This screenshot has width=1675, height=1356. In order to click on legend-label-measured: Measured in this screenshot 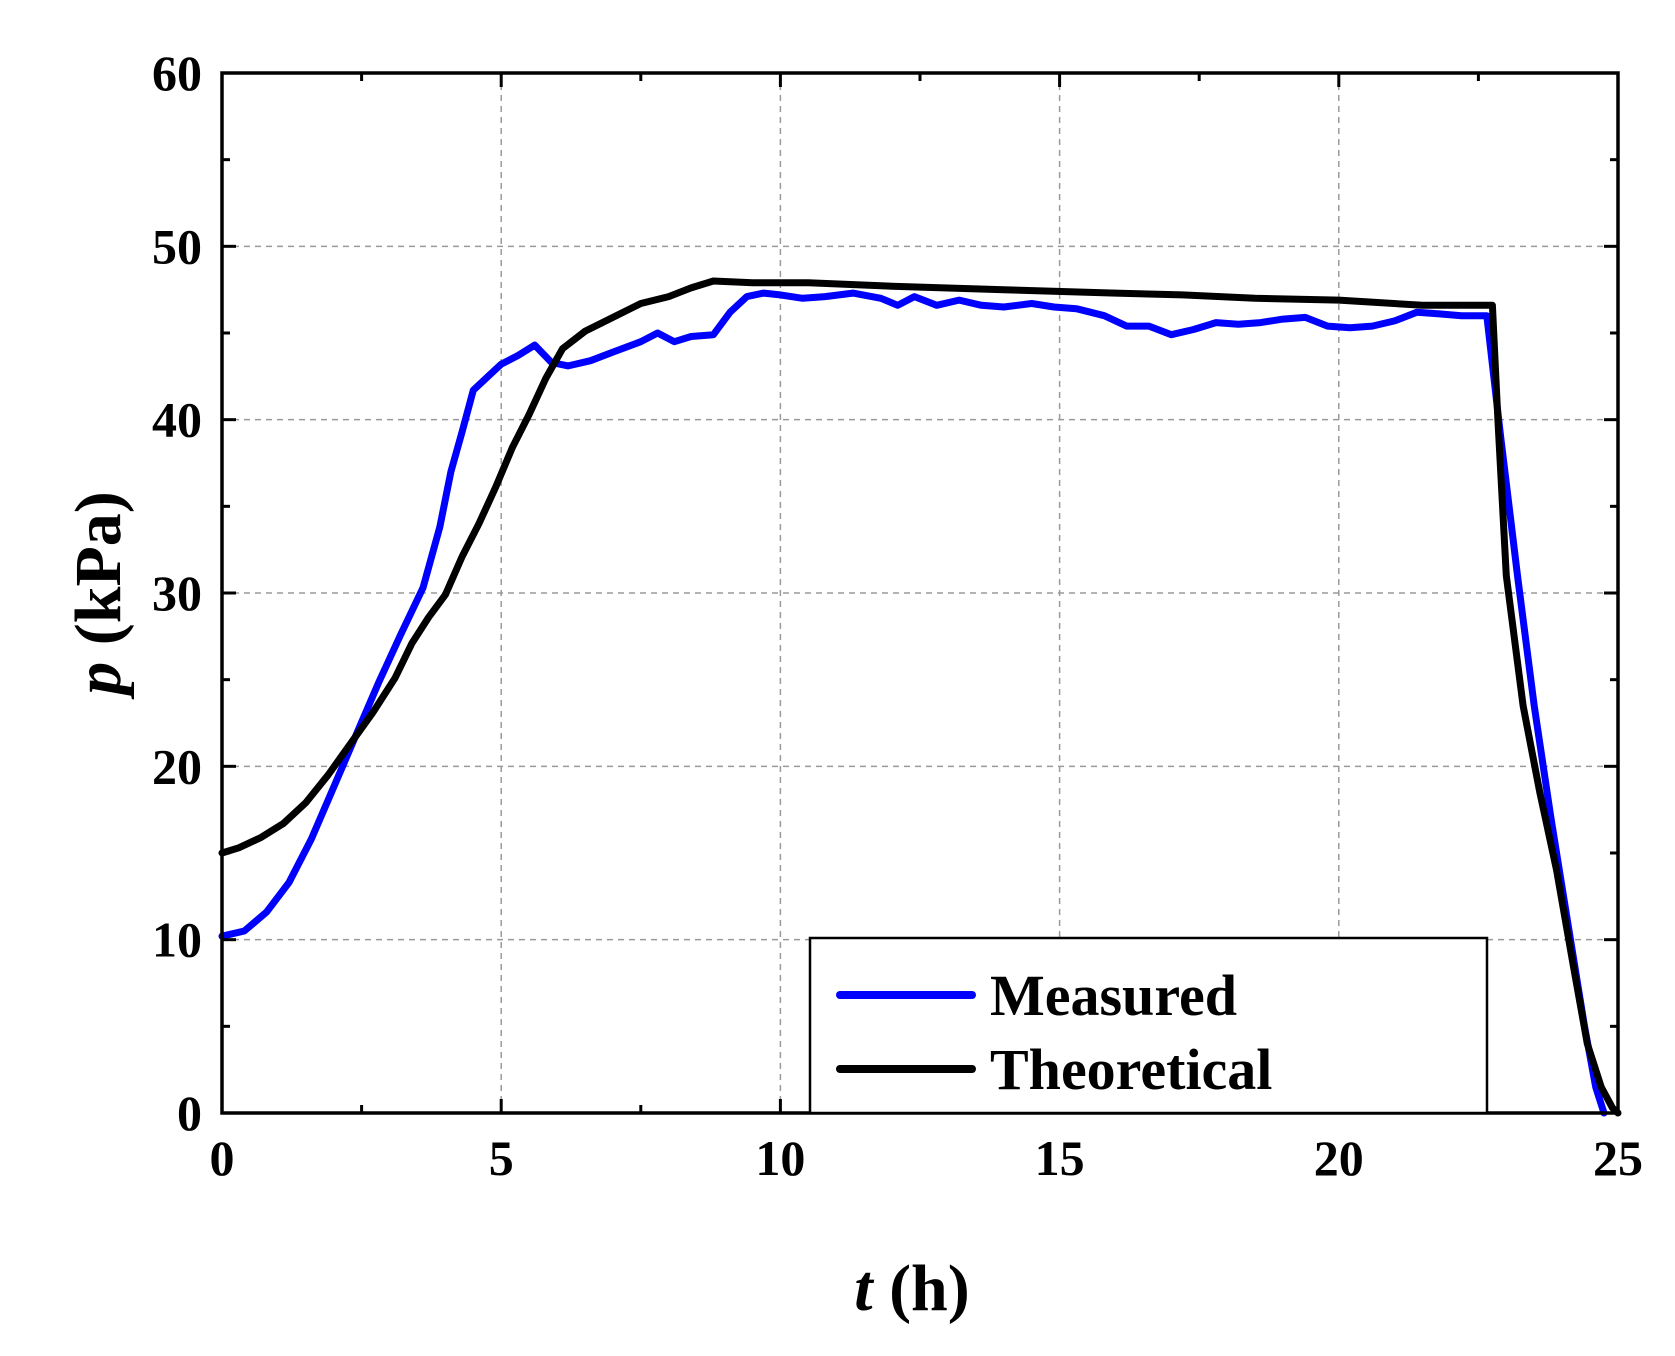, I will do `click(1113, 995)`.